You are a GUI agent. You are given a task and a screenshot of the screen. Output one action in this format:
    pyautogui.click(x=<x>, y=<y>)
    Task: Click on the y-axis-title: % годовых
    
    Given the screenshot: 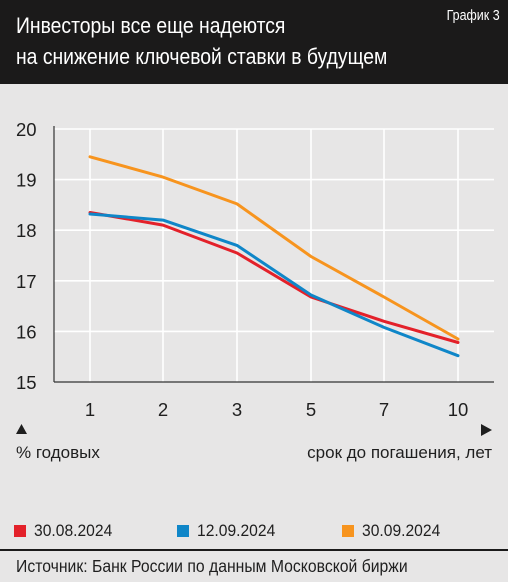 What is the action you would take?
    pyautogui.click(x=58, y=452)
    